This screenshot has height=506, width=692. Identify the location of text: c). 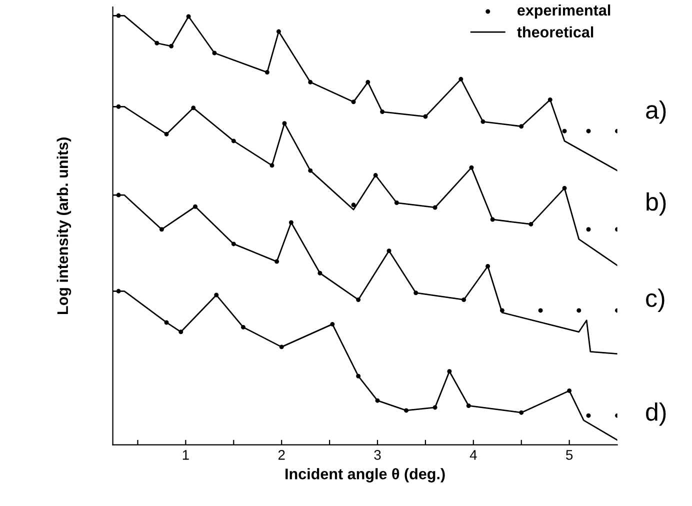
(655, 300).